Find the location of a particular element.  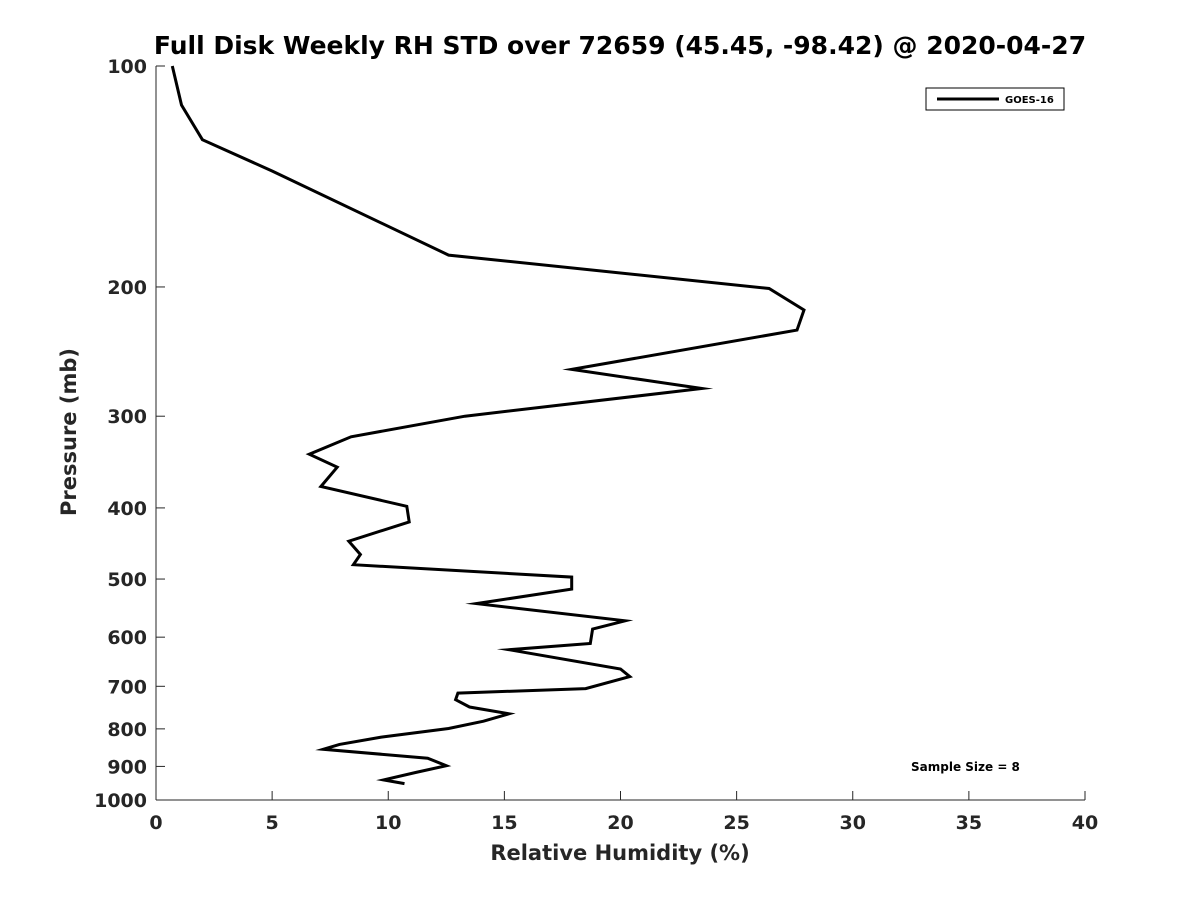

y-tick-label: 600 is located at coordinates (127, 638).